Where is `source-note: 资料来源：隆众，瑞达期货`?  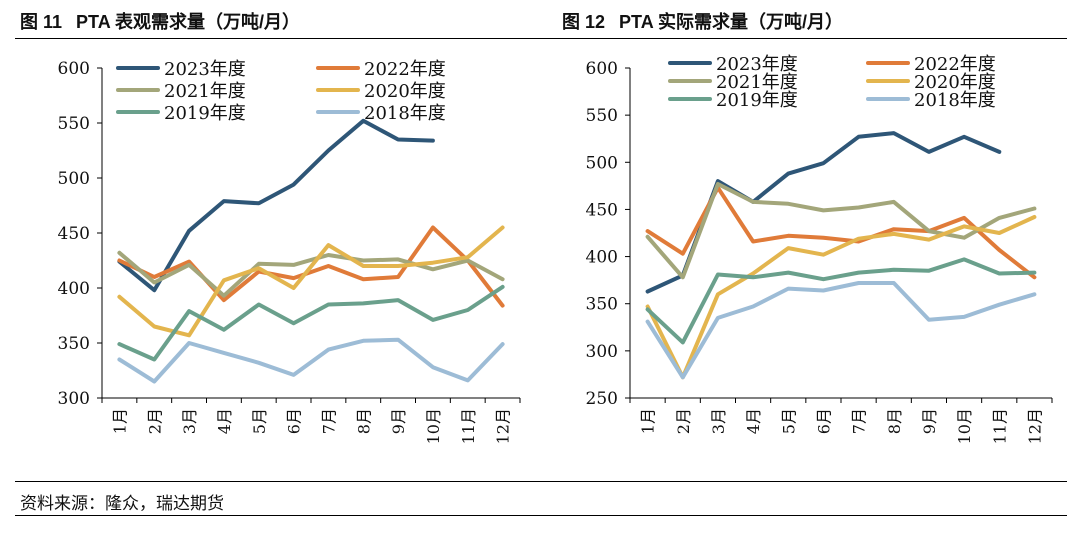 source-note: 资料来源：隆众，瑞达期货 is located at coordinates (122, 504).